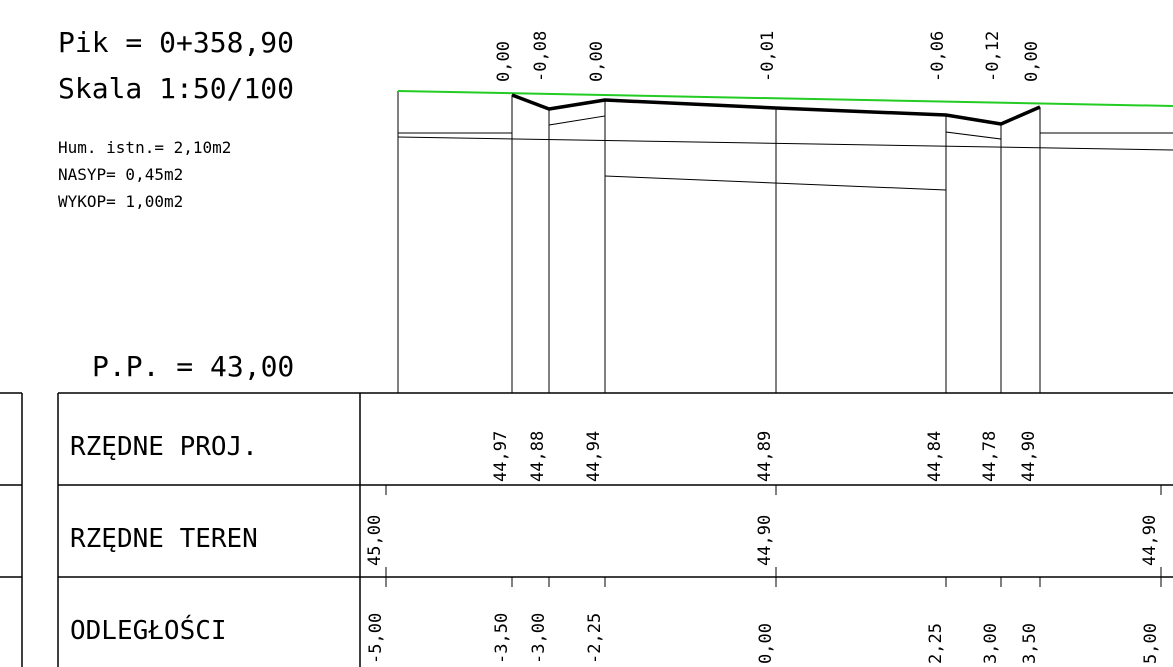 The image size is (1173, 667). I want to click on datum-label: P.P. = 43,00, so click(193, 366).